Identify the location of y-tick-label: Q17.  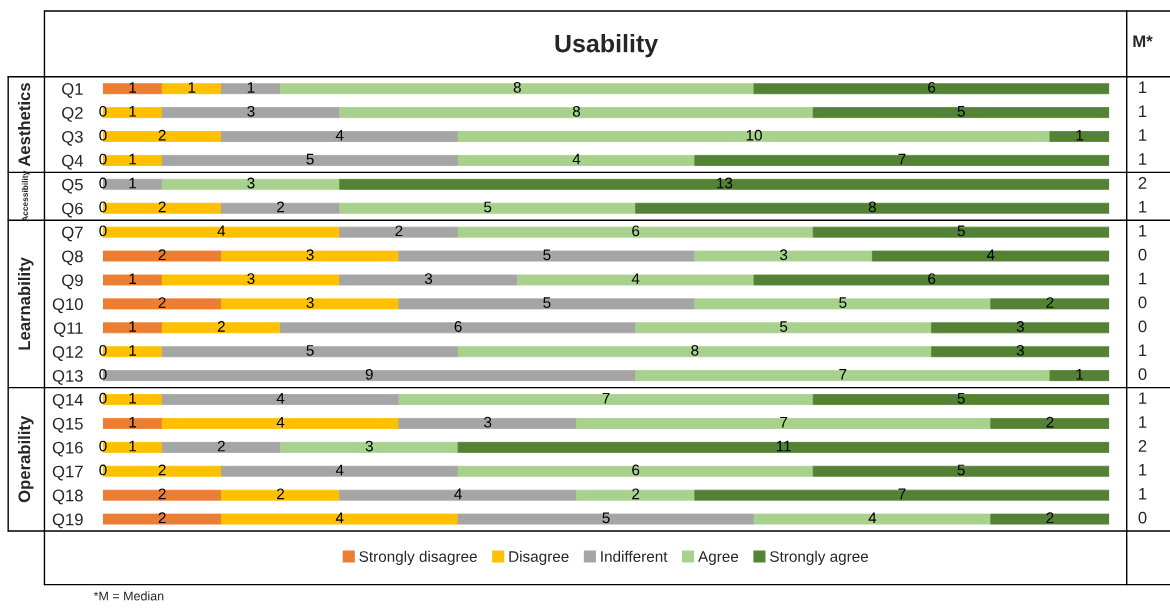
(67, 473).